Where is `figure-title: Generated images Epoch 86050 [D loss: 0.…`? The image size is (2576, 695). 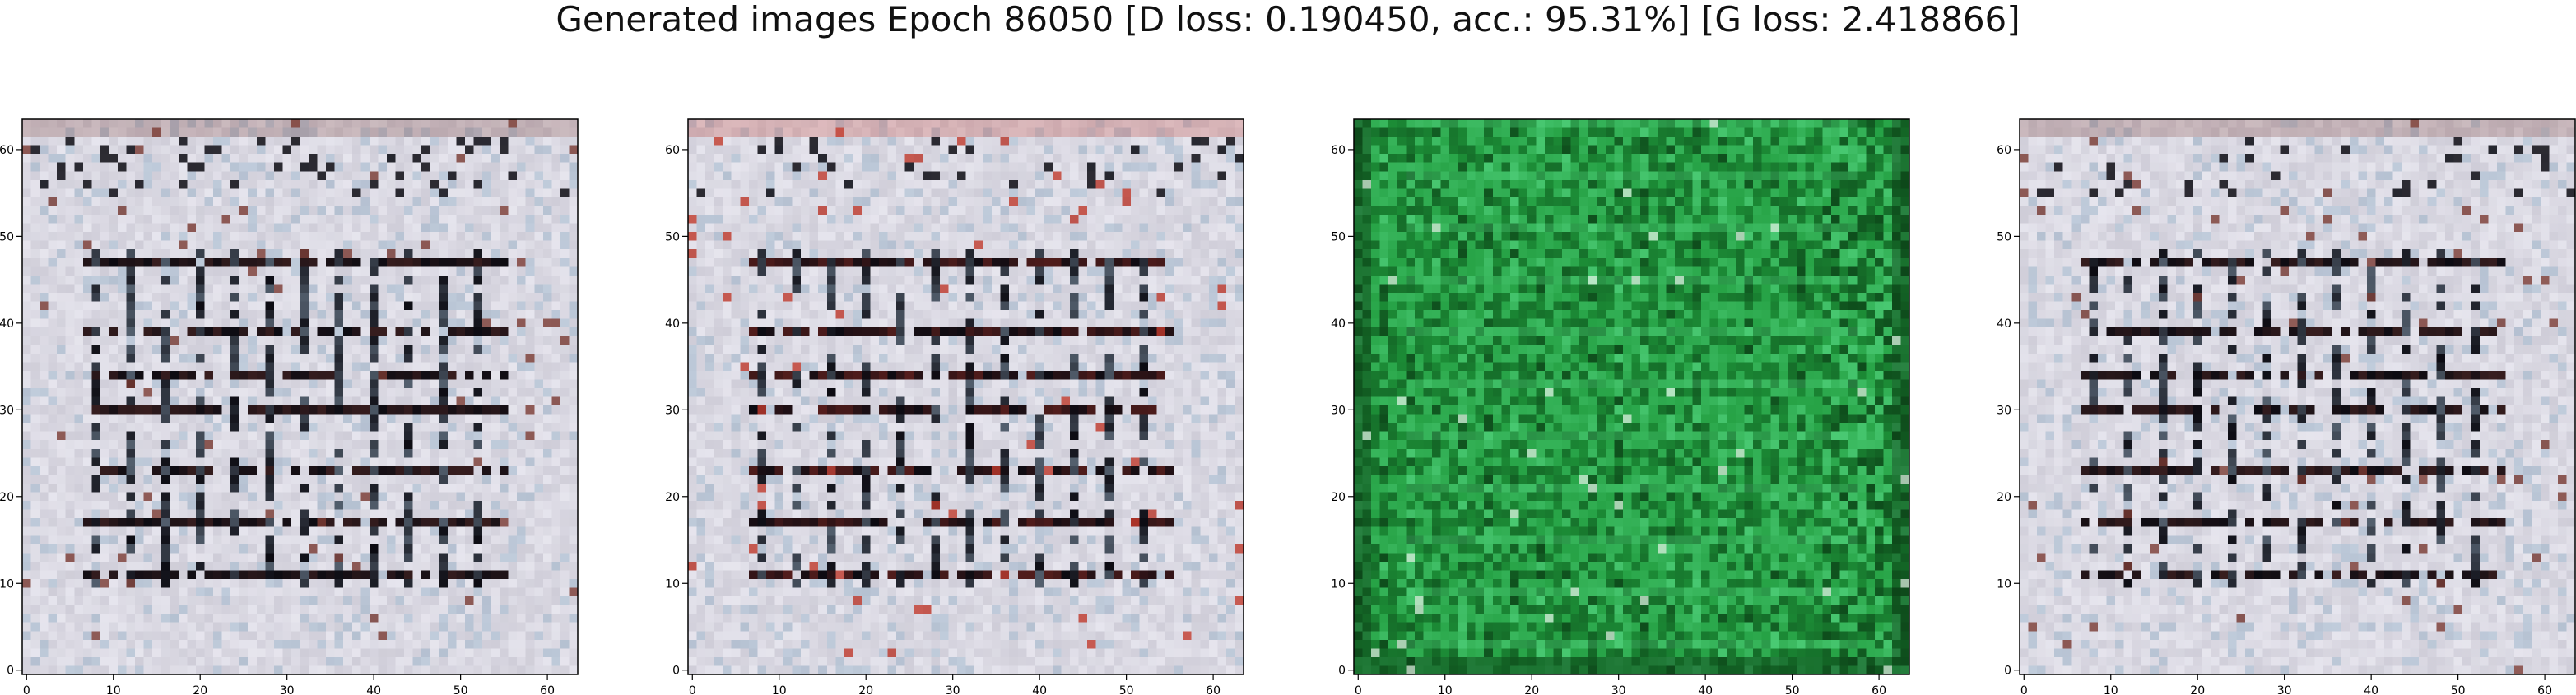 figure-title: Generated images Epoch 86050 [D loss: 0.… is located at coordinates (1288, 19).